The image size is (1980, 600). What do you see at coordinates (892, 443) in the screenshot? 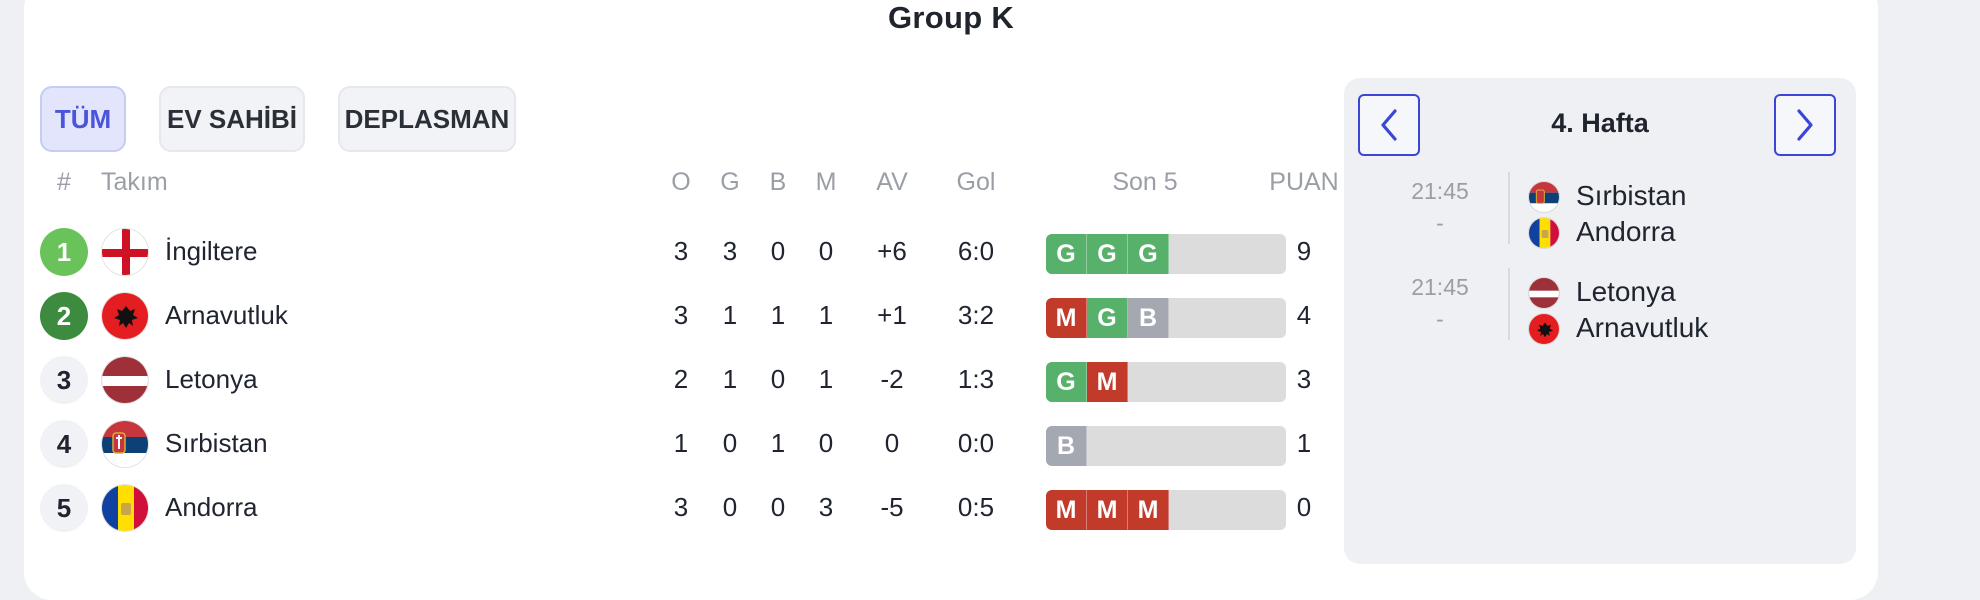
I see `goal-diff: 0` at bounding box center [892, 443].